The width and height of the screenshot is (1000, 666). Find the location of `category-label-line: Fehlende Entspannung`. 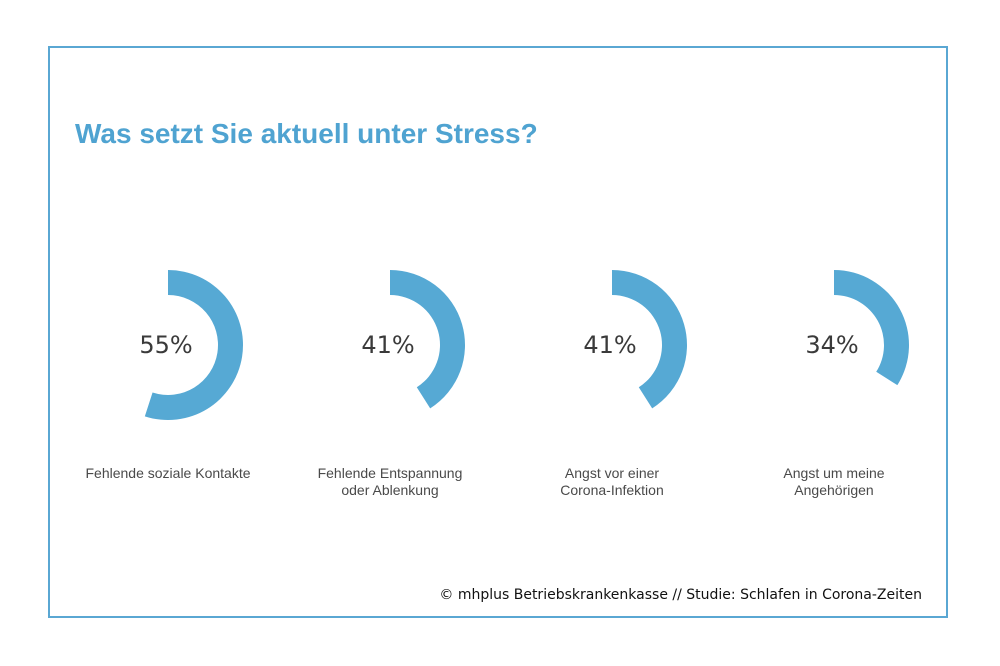

category-label-line: Fehlende Entspannung is located at coordinates (390, 473).